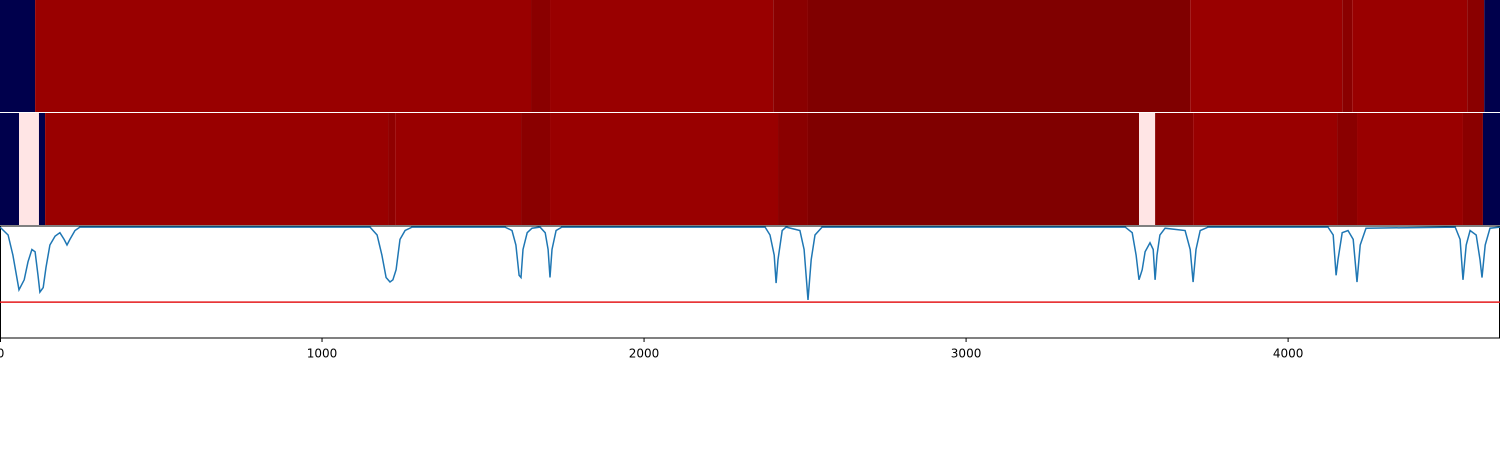  I want to click on x-tick-label: 0, so click(2, 354).